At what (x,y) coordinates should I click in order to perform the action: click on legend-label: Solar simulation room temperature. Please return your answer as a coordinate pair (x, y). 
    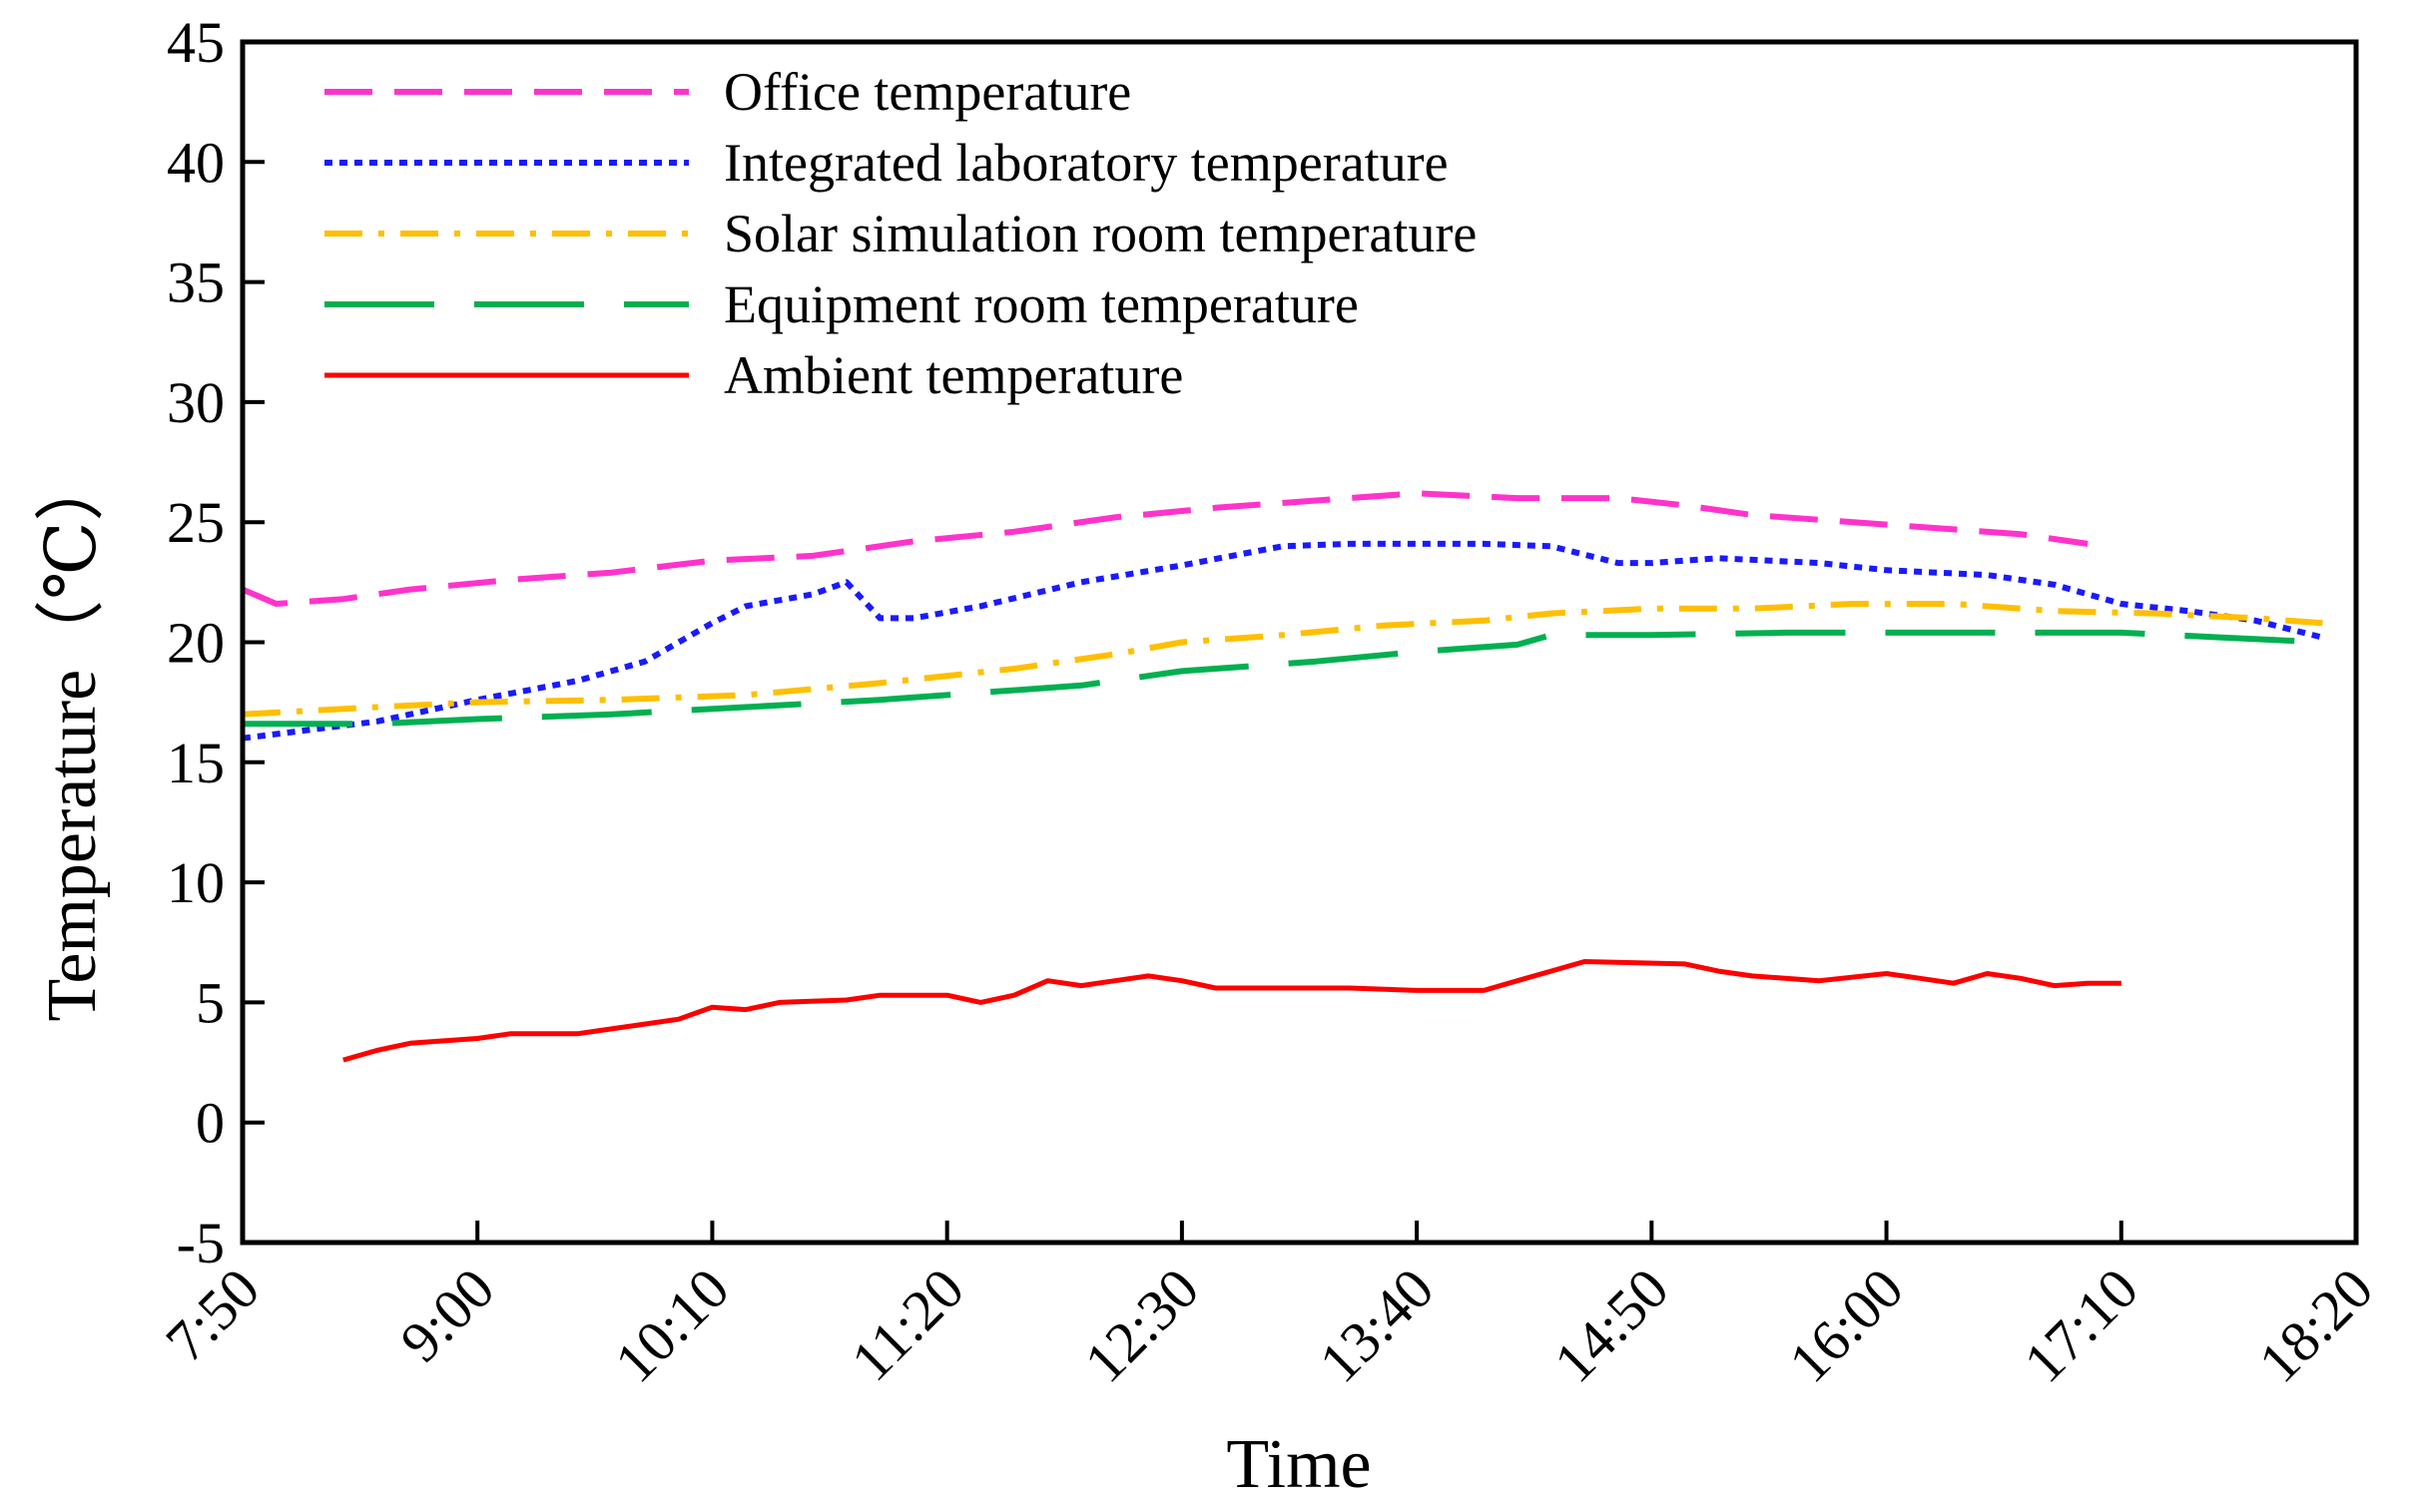
    Looking at the image, I should click on (1100, 233).